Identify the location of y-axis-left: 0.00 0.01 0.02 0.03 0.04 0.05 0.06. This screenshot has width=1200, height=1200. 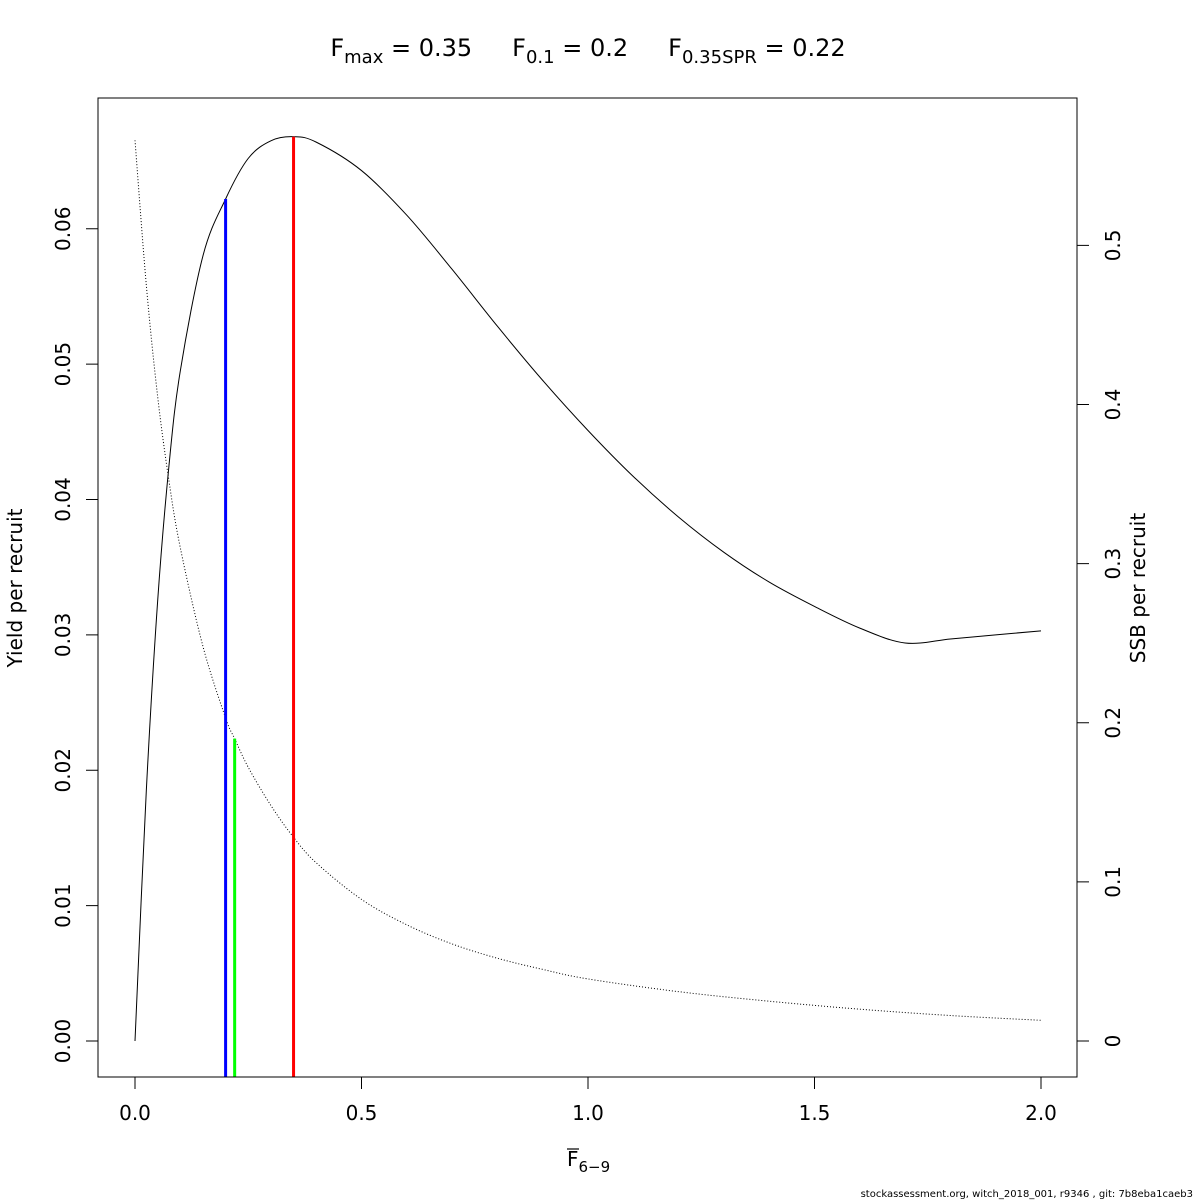
(75, 635).